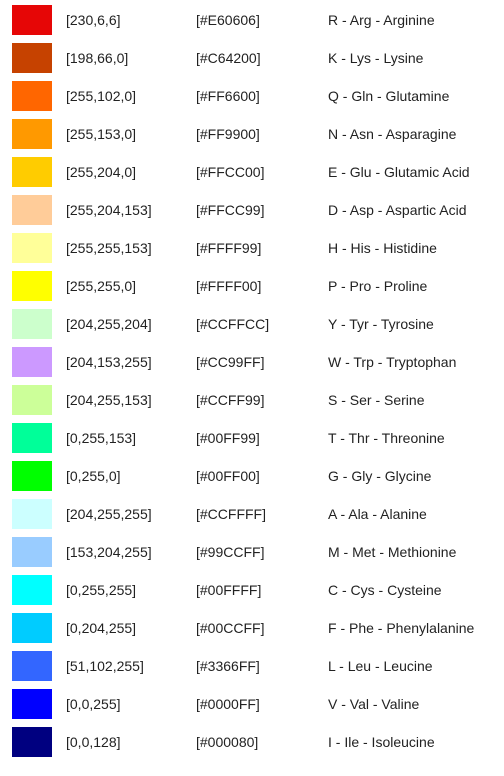  Describe the element at coordinates (109, 362) in the screenshot. I see `rgb-value: [204,153,255]` at that location.